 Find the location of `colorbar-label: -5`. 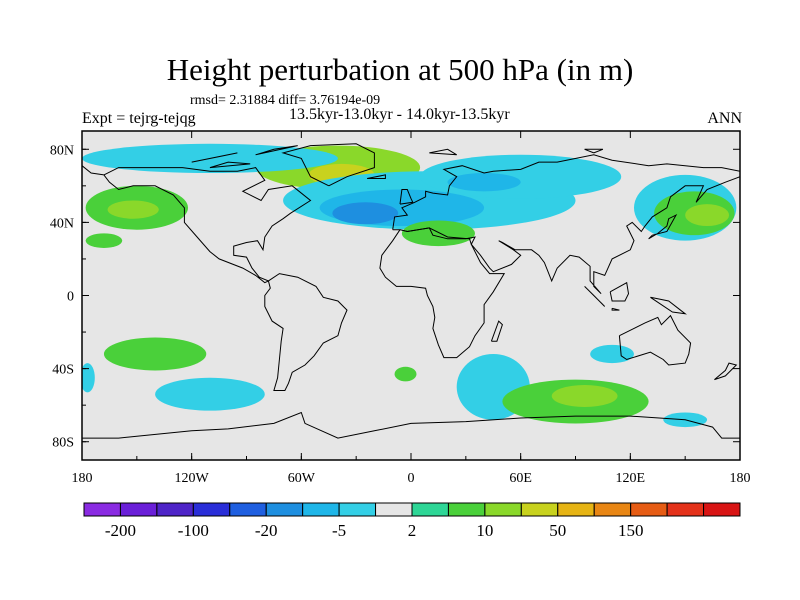

colorbar-label: -5 is located at coordinates (339, 530).